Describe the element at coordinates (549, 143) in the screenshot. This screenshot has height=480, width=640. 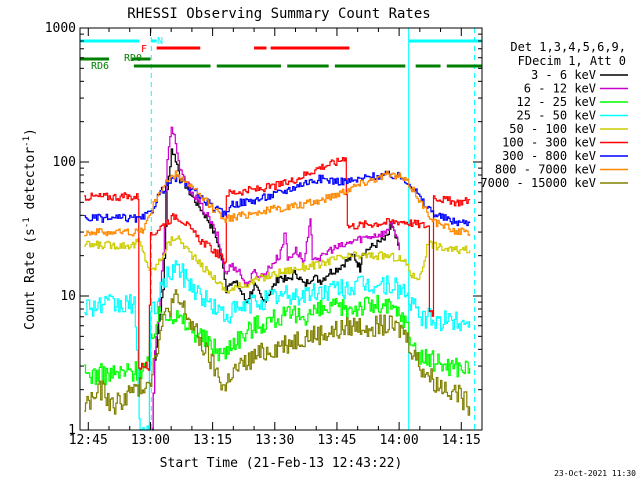
I see `legend-entry-label: 100 - 300 keV` at that location.